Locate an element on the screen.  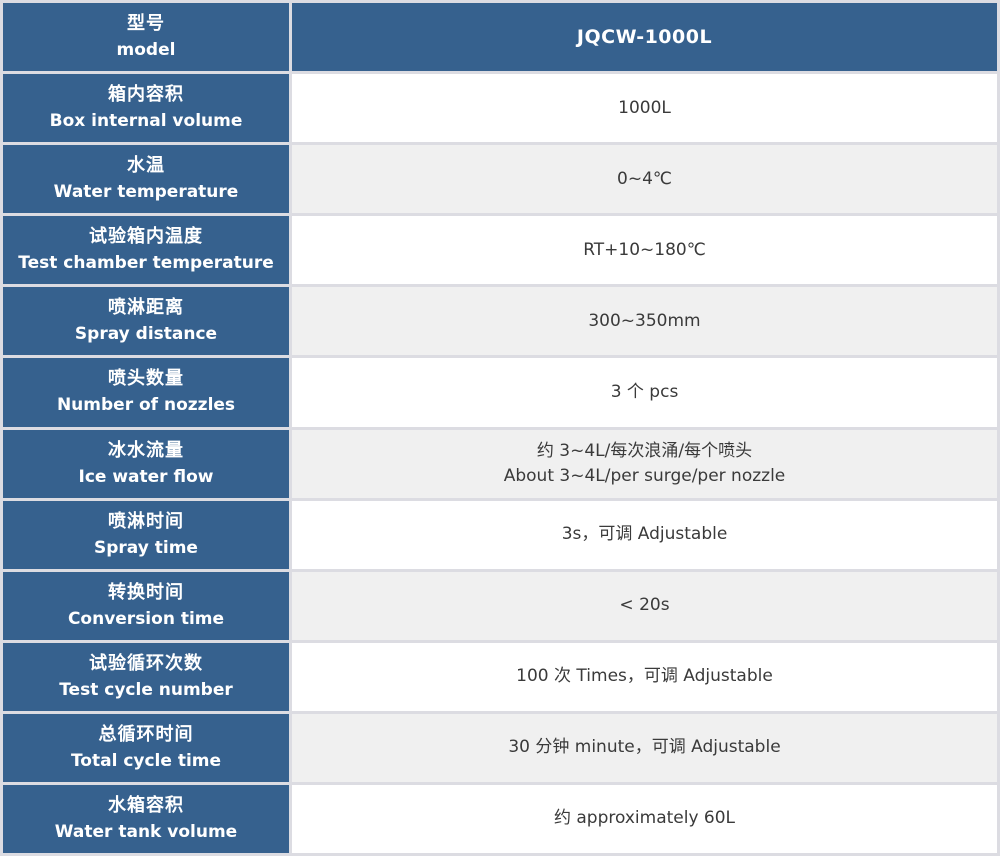
spec-row-value-spray-time: 3s，可调 Adjustable is located at coordinates (644, 534).